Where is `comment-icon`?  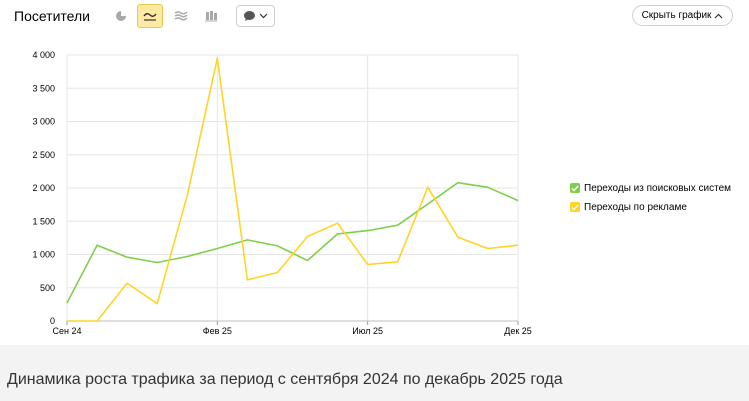 comment-icon is located at coordinates (249, 16).